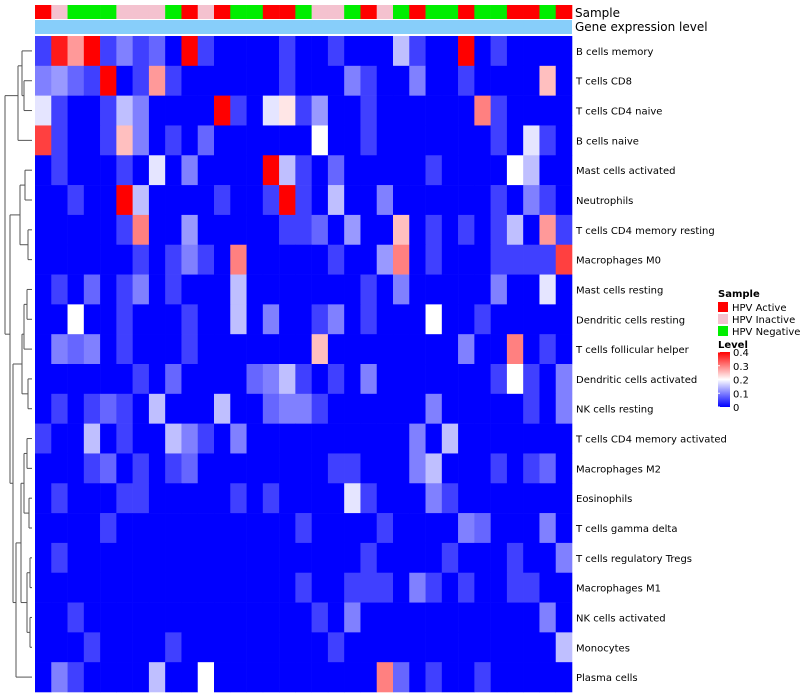 Image resolution: width=800 pixels, height=700 pixels. What do you see at coordinates (741, 381) in the screenshot?
I see `level-legend-tick-label: 0.2` at bounding box center [741, 381].